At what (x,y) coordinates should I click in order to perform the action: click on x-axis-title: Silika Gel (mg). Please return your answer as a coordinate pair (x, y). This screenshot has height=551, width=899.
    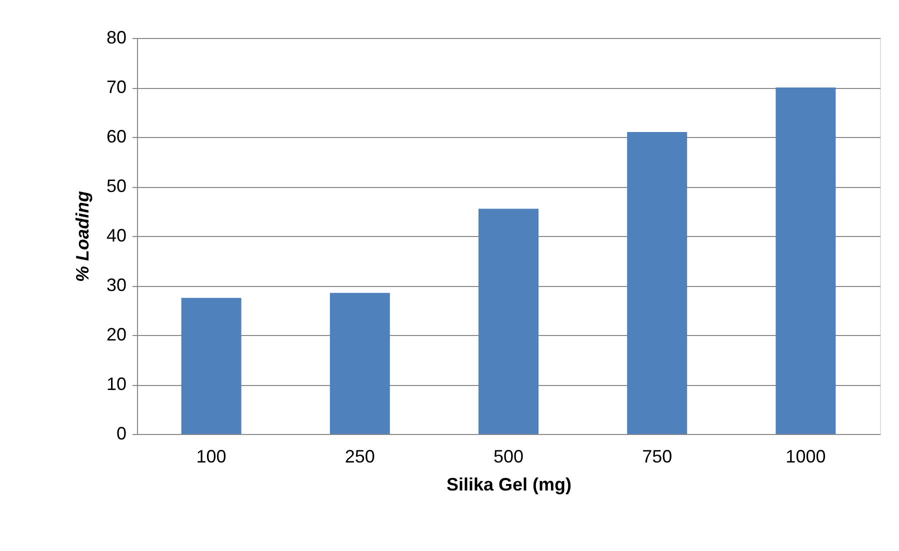
    Looking at the image, I should click on (509, 484).